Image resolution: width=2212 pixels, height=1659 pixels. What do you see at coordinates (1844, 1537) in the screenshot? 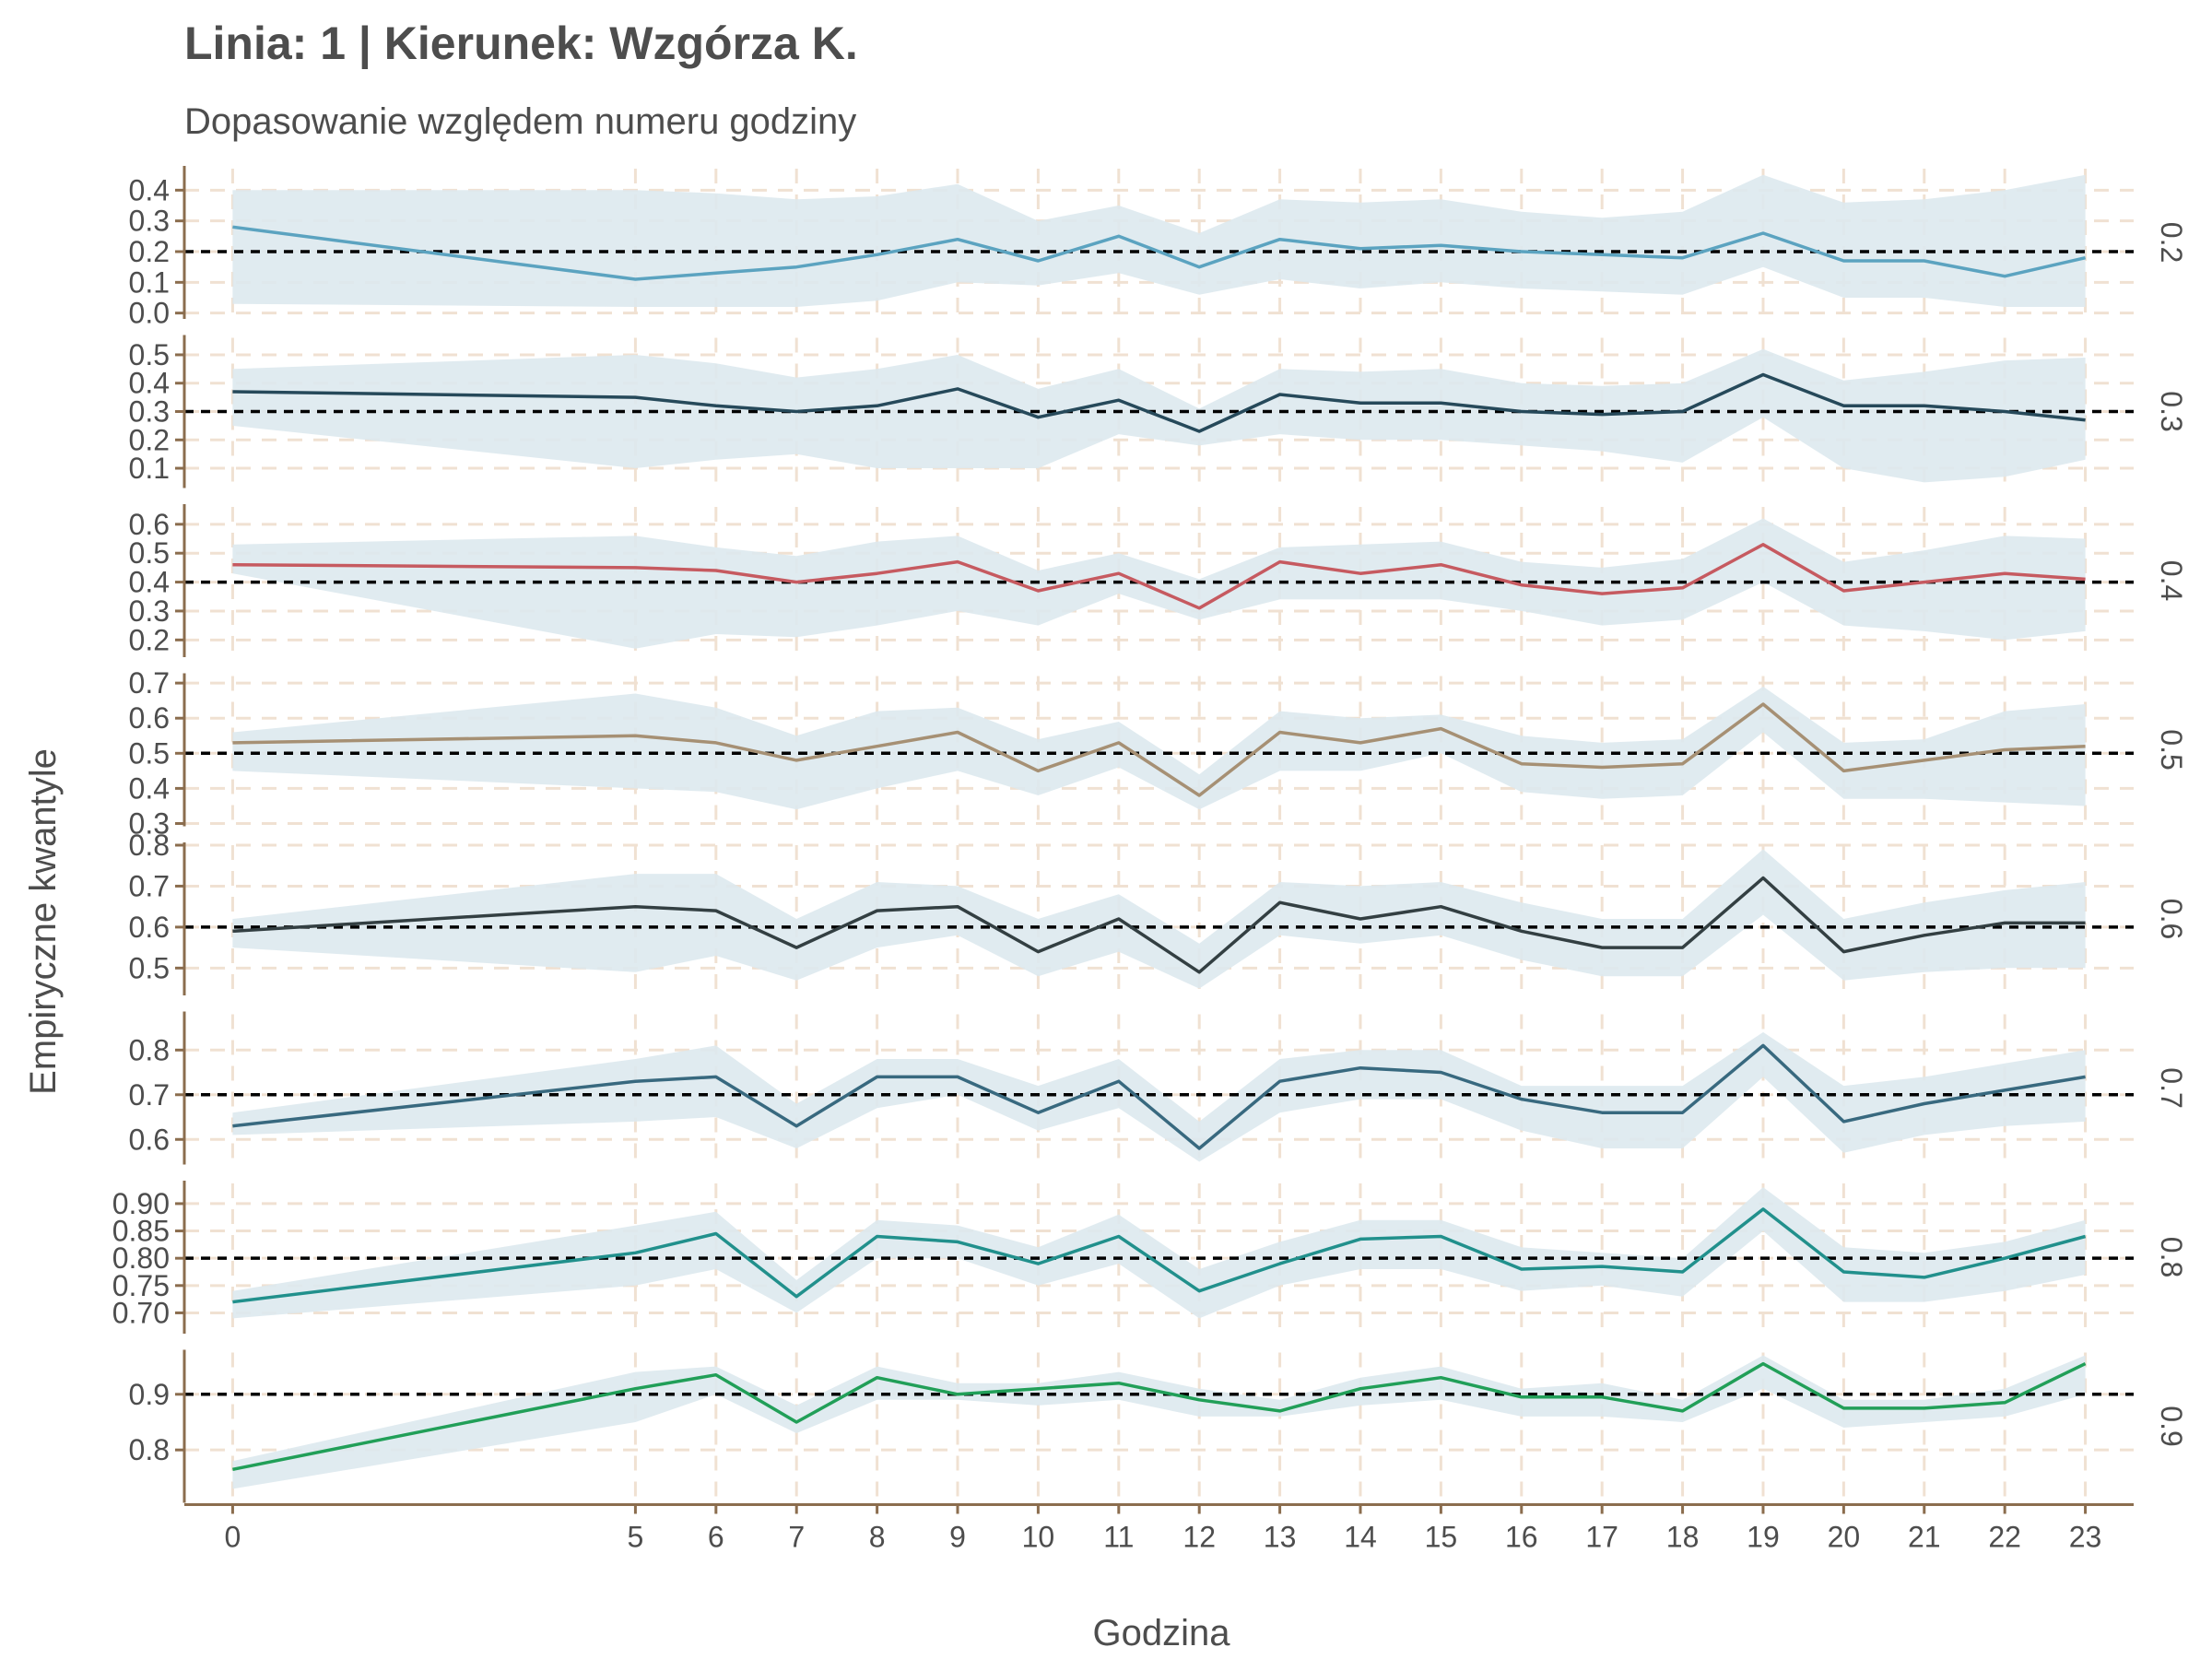
I see `x-tick-label: 20` at bounding box center [1844, 1537].